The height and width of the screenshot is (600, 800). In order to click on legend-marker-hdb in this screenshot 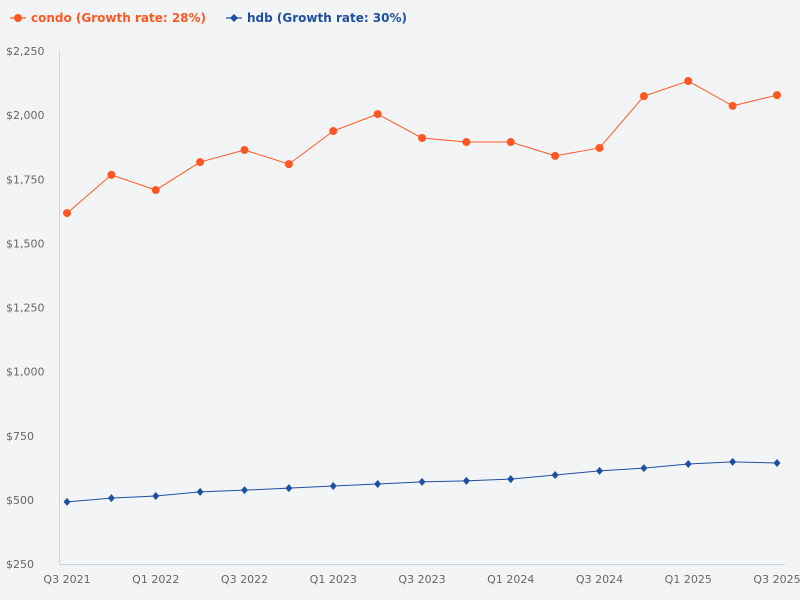, I will do `click(234, 18)`.